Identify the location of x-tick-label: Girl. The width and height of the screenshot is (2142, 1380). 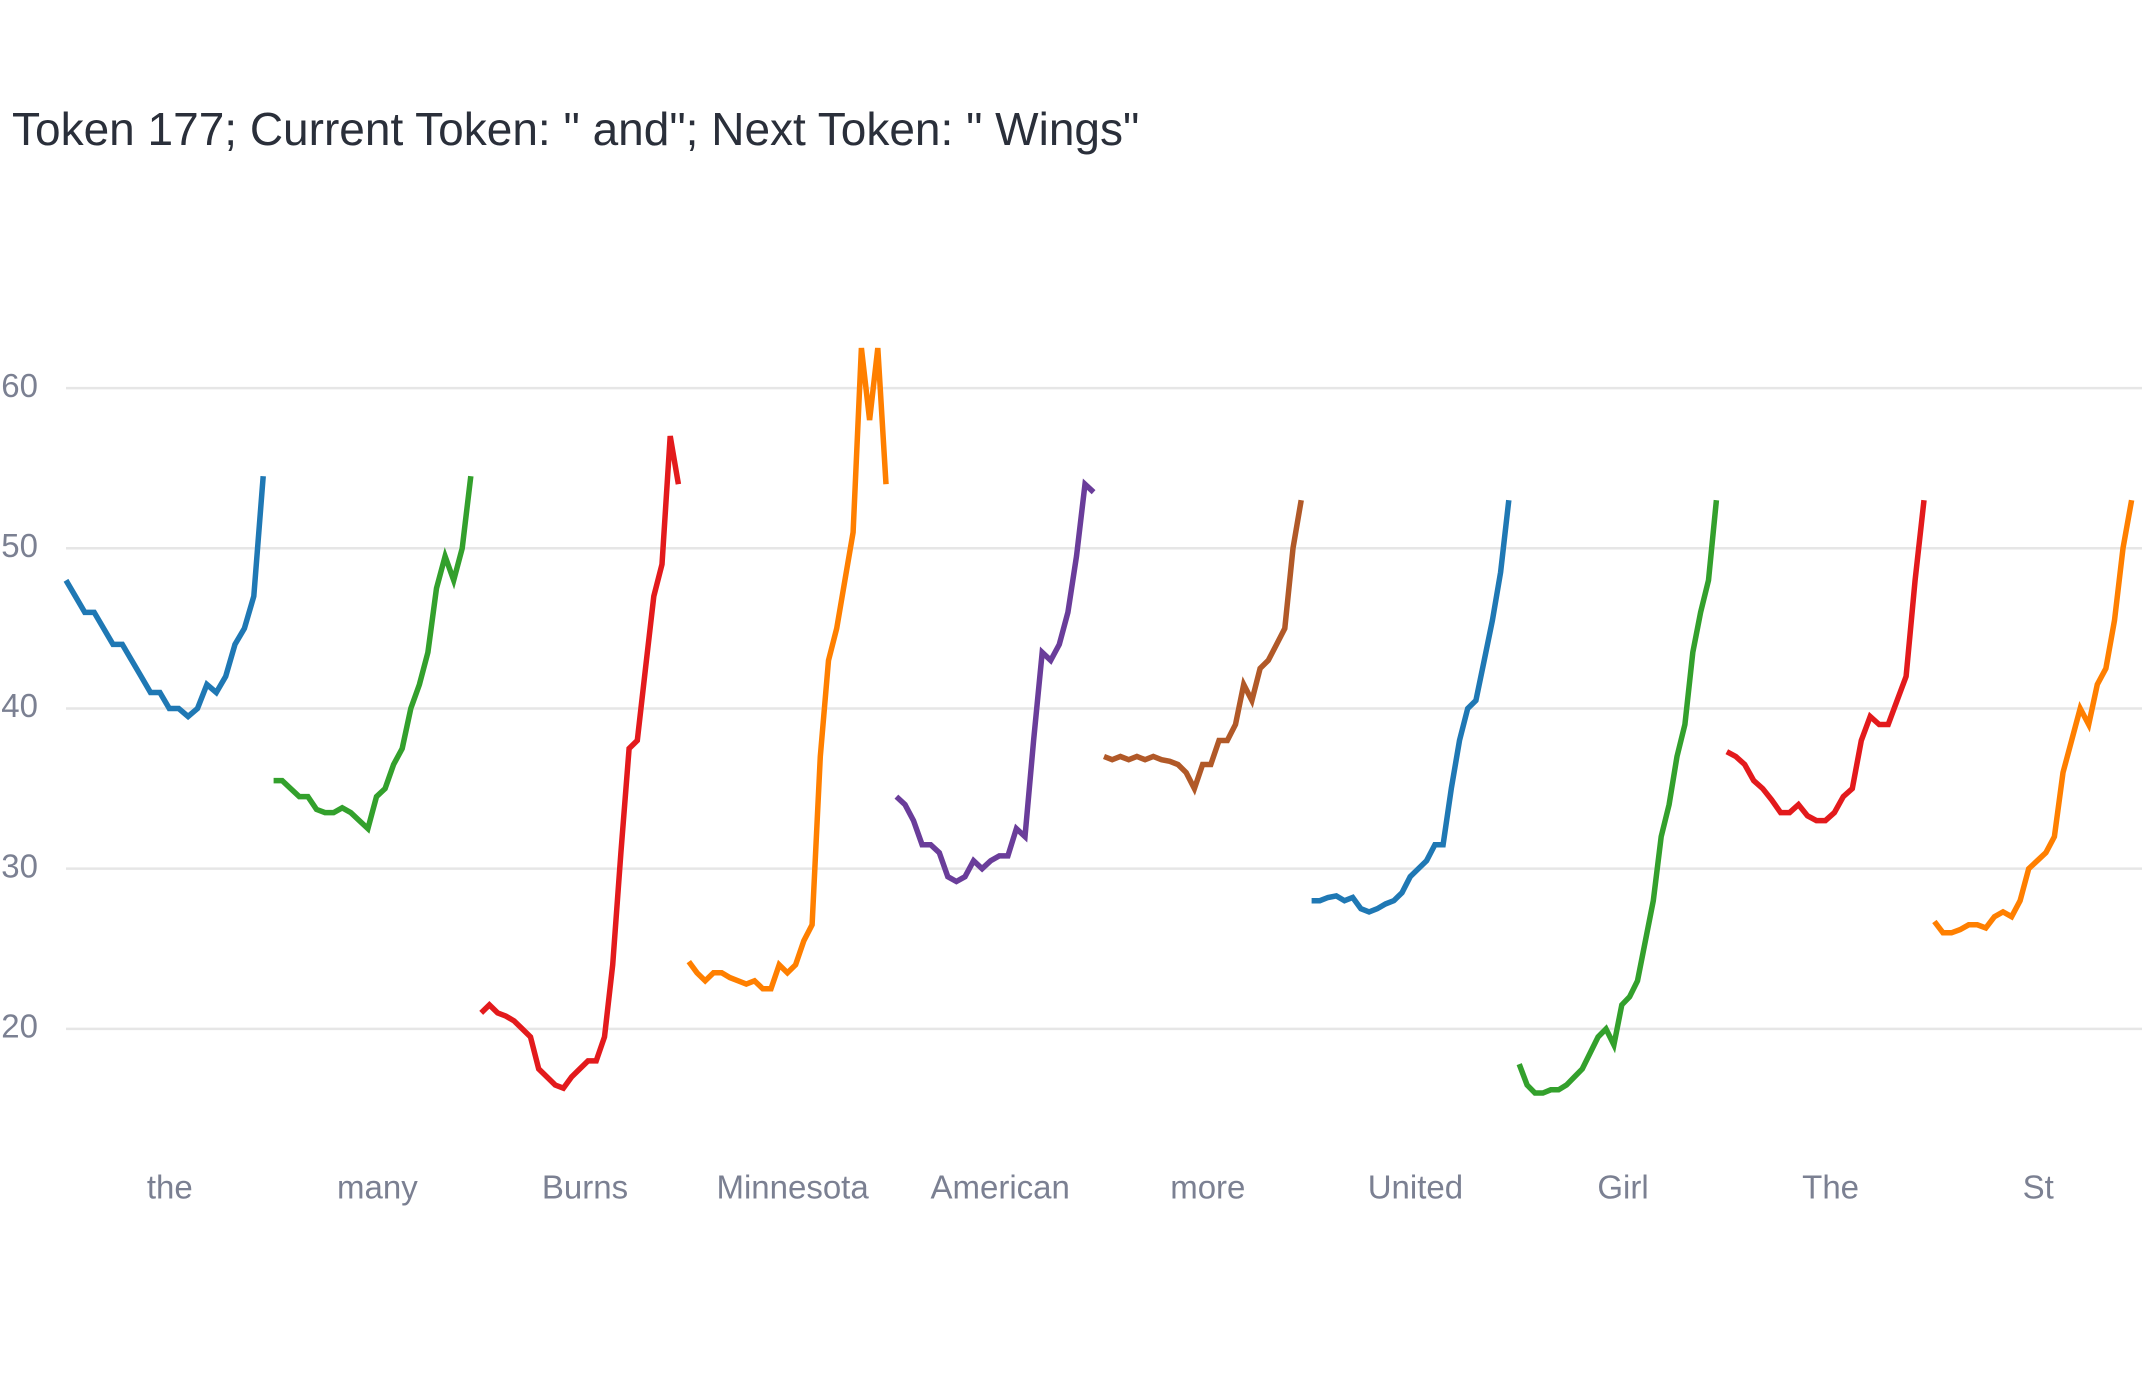
(1622, 1187).